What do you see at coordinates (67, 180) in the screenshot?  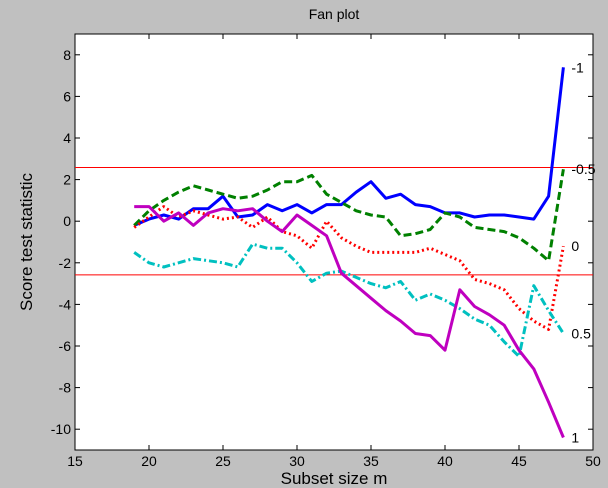 I see `y-tick-label: 2` at bounding box center [67, 180].